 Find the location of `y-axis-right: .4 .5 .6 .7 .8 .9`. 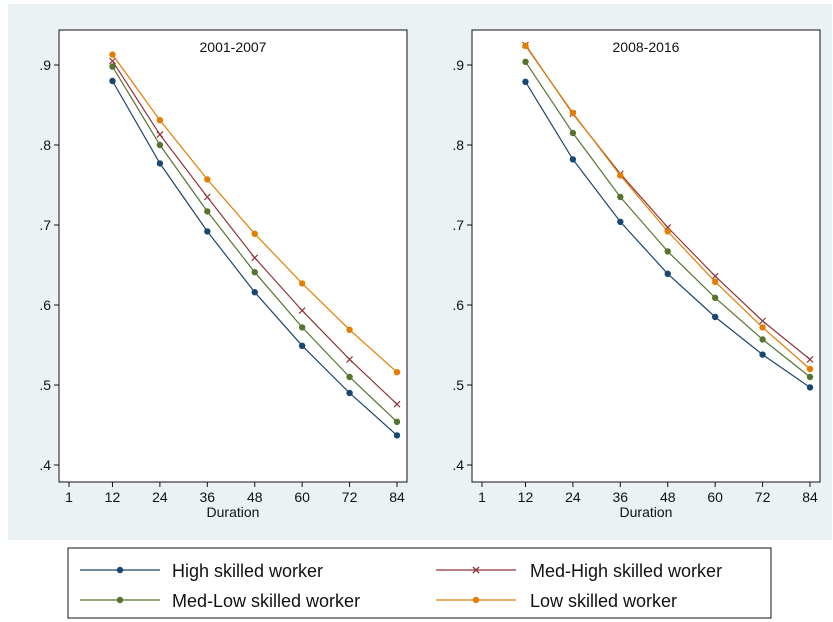

y-axis-right: .4 .5 .6 .7 .8 .9 is located at coordinates (462, 265).